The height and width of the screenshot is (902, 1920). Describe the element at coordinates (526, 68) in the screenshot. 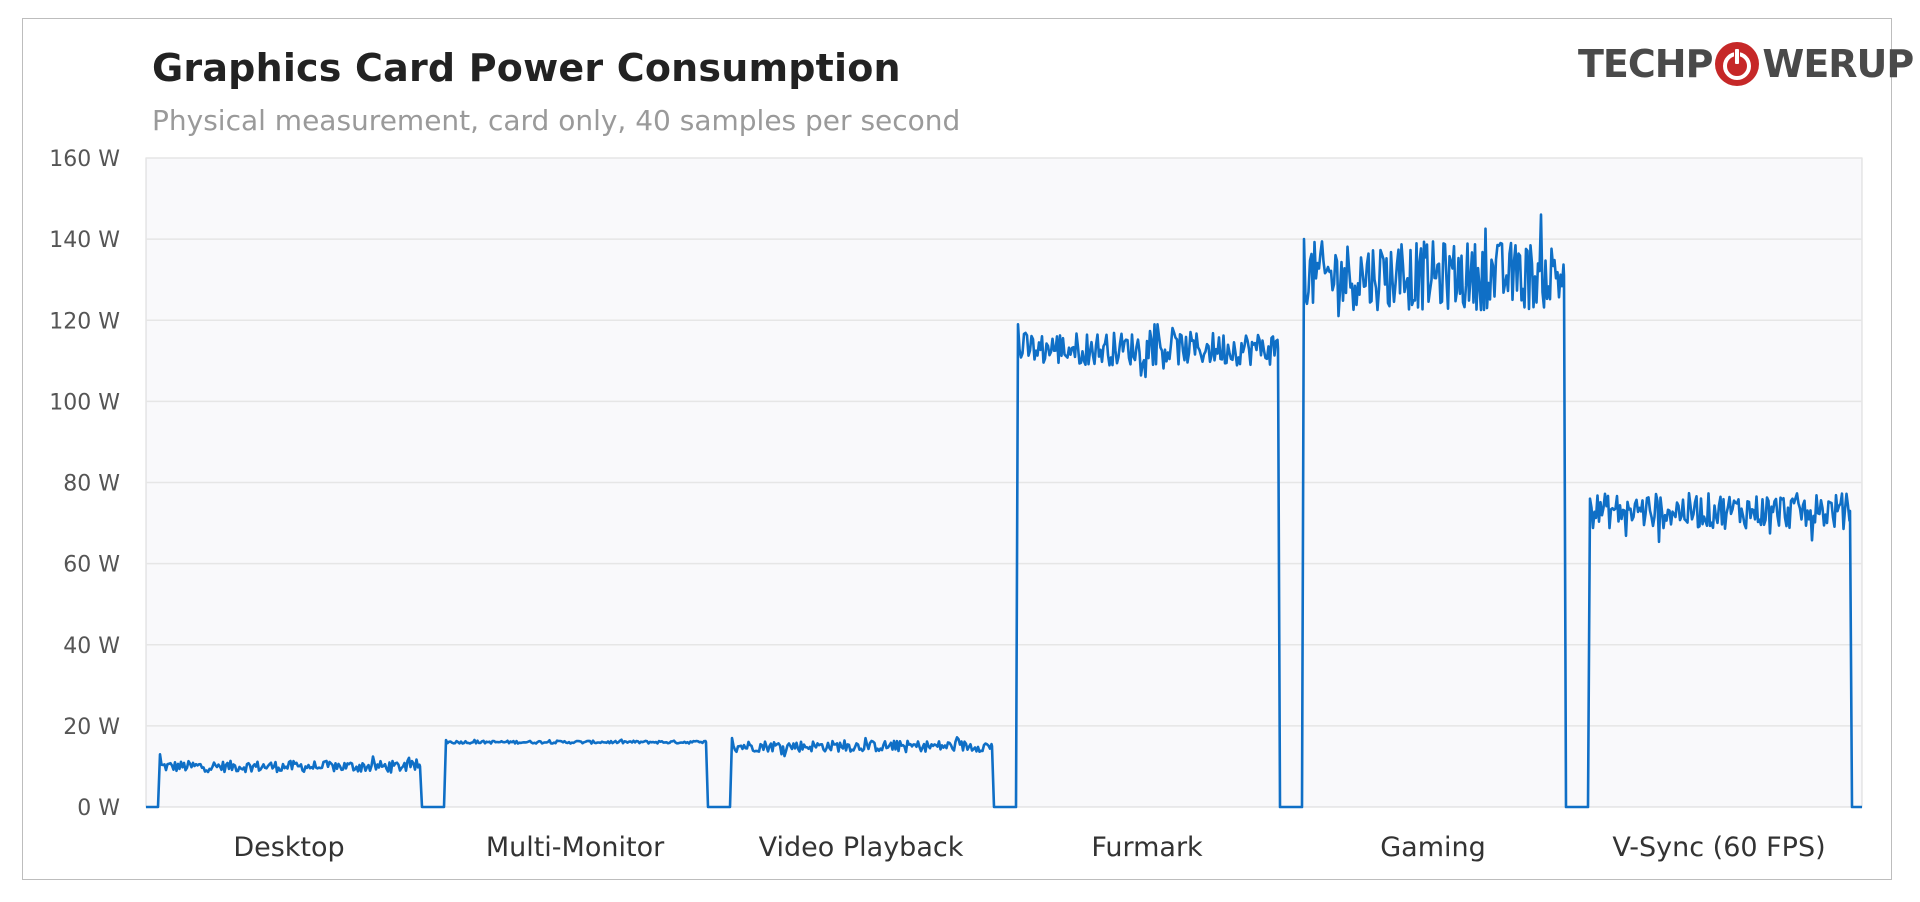

I see `chart-title: Graphics Card Power Consumption` at that location.